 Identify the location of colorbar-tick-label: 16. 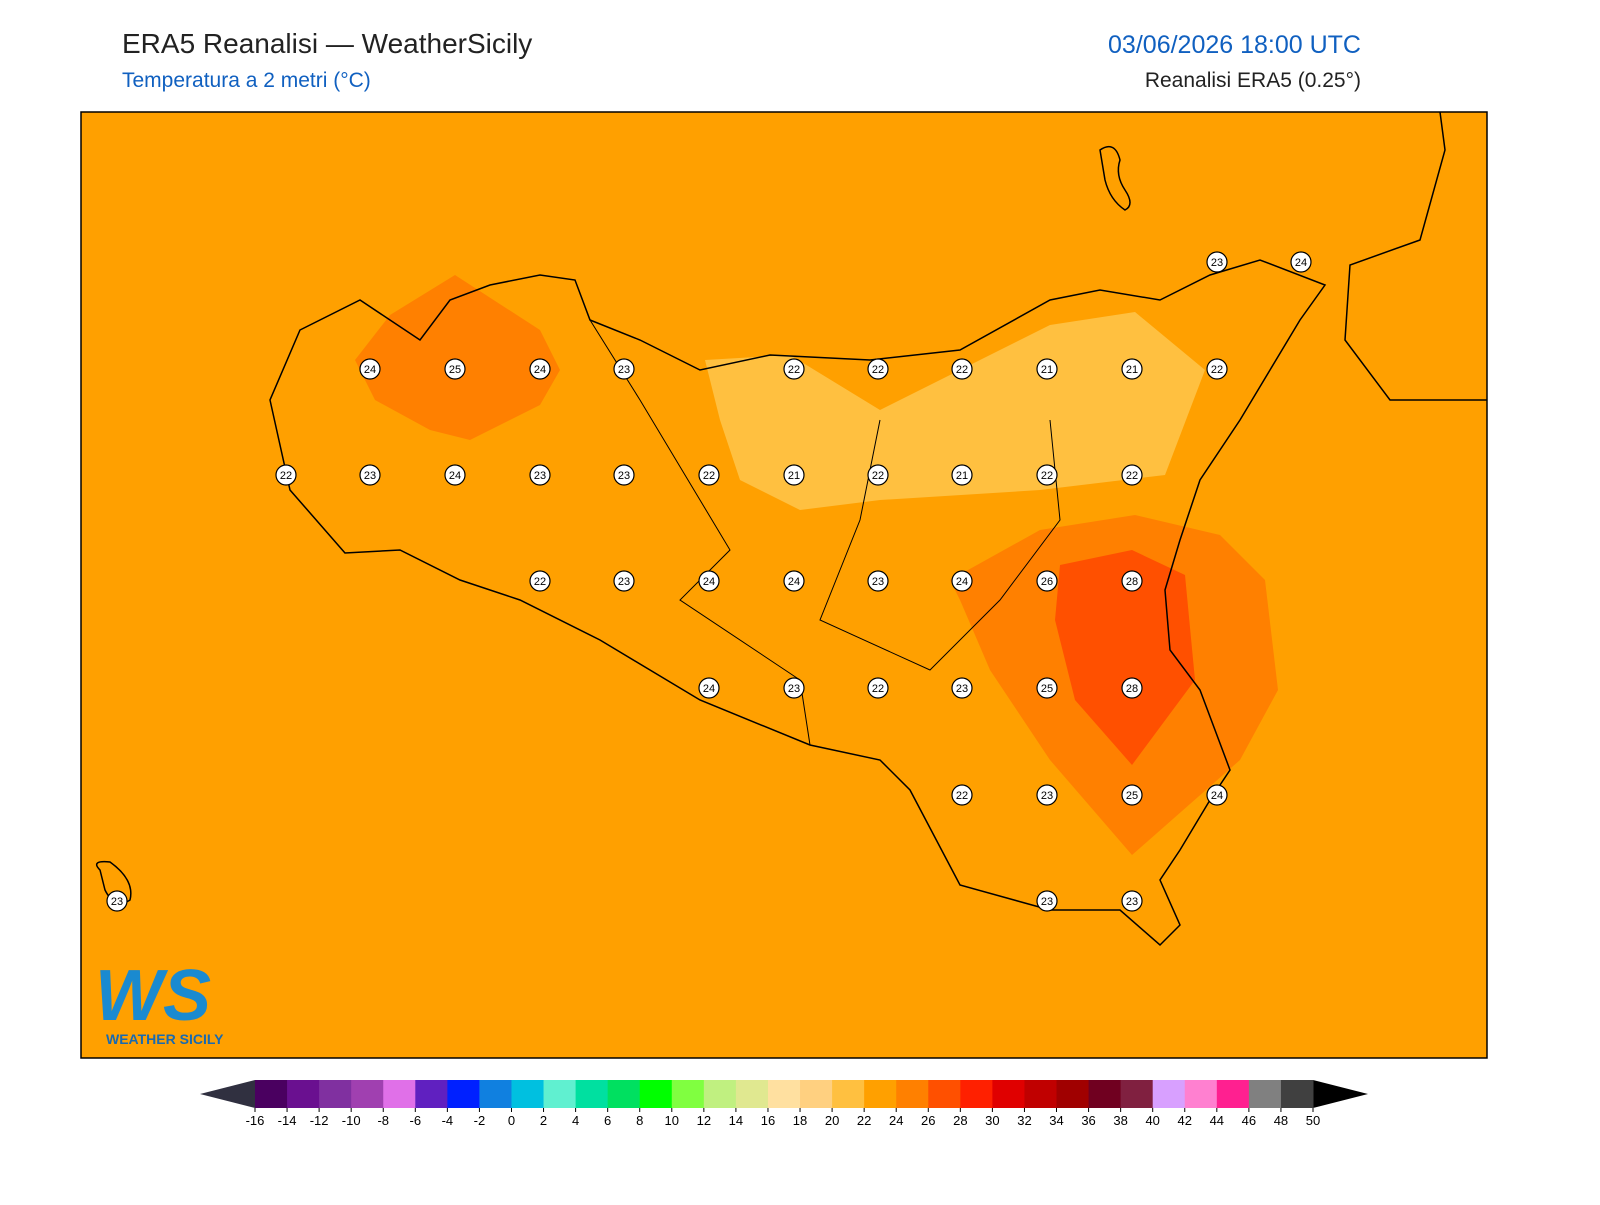
(768, 1120).